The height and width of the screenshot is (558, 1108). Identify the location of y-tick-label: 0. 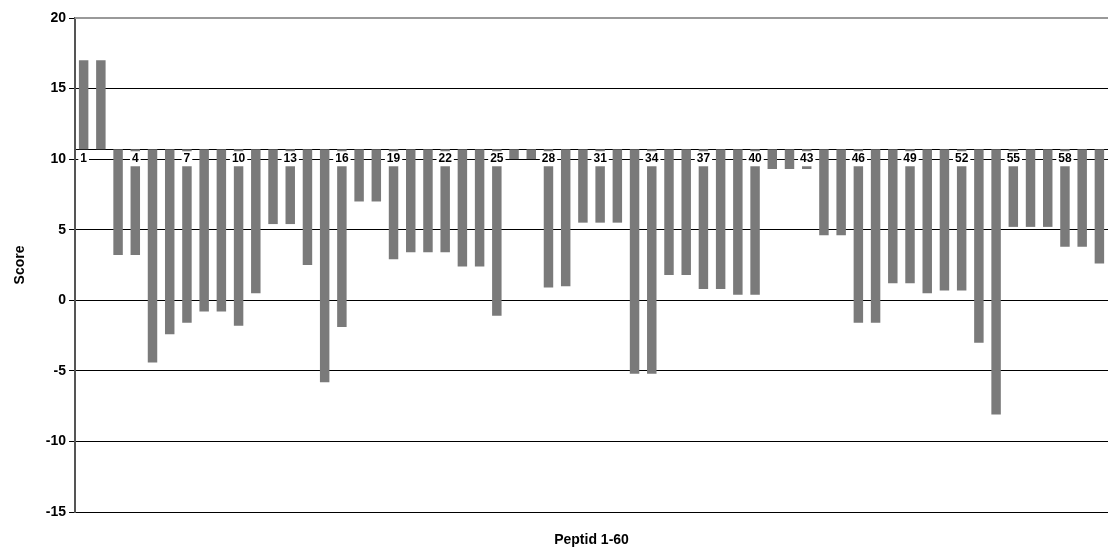
(62, 299).